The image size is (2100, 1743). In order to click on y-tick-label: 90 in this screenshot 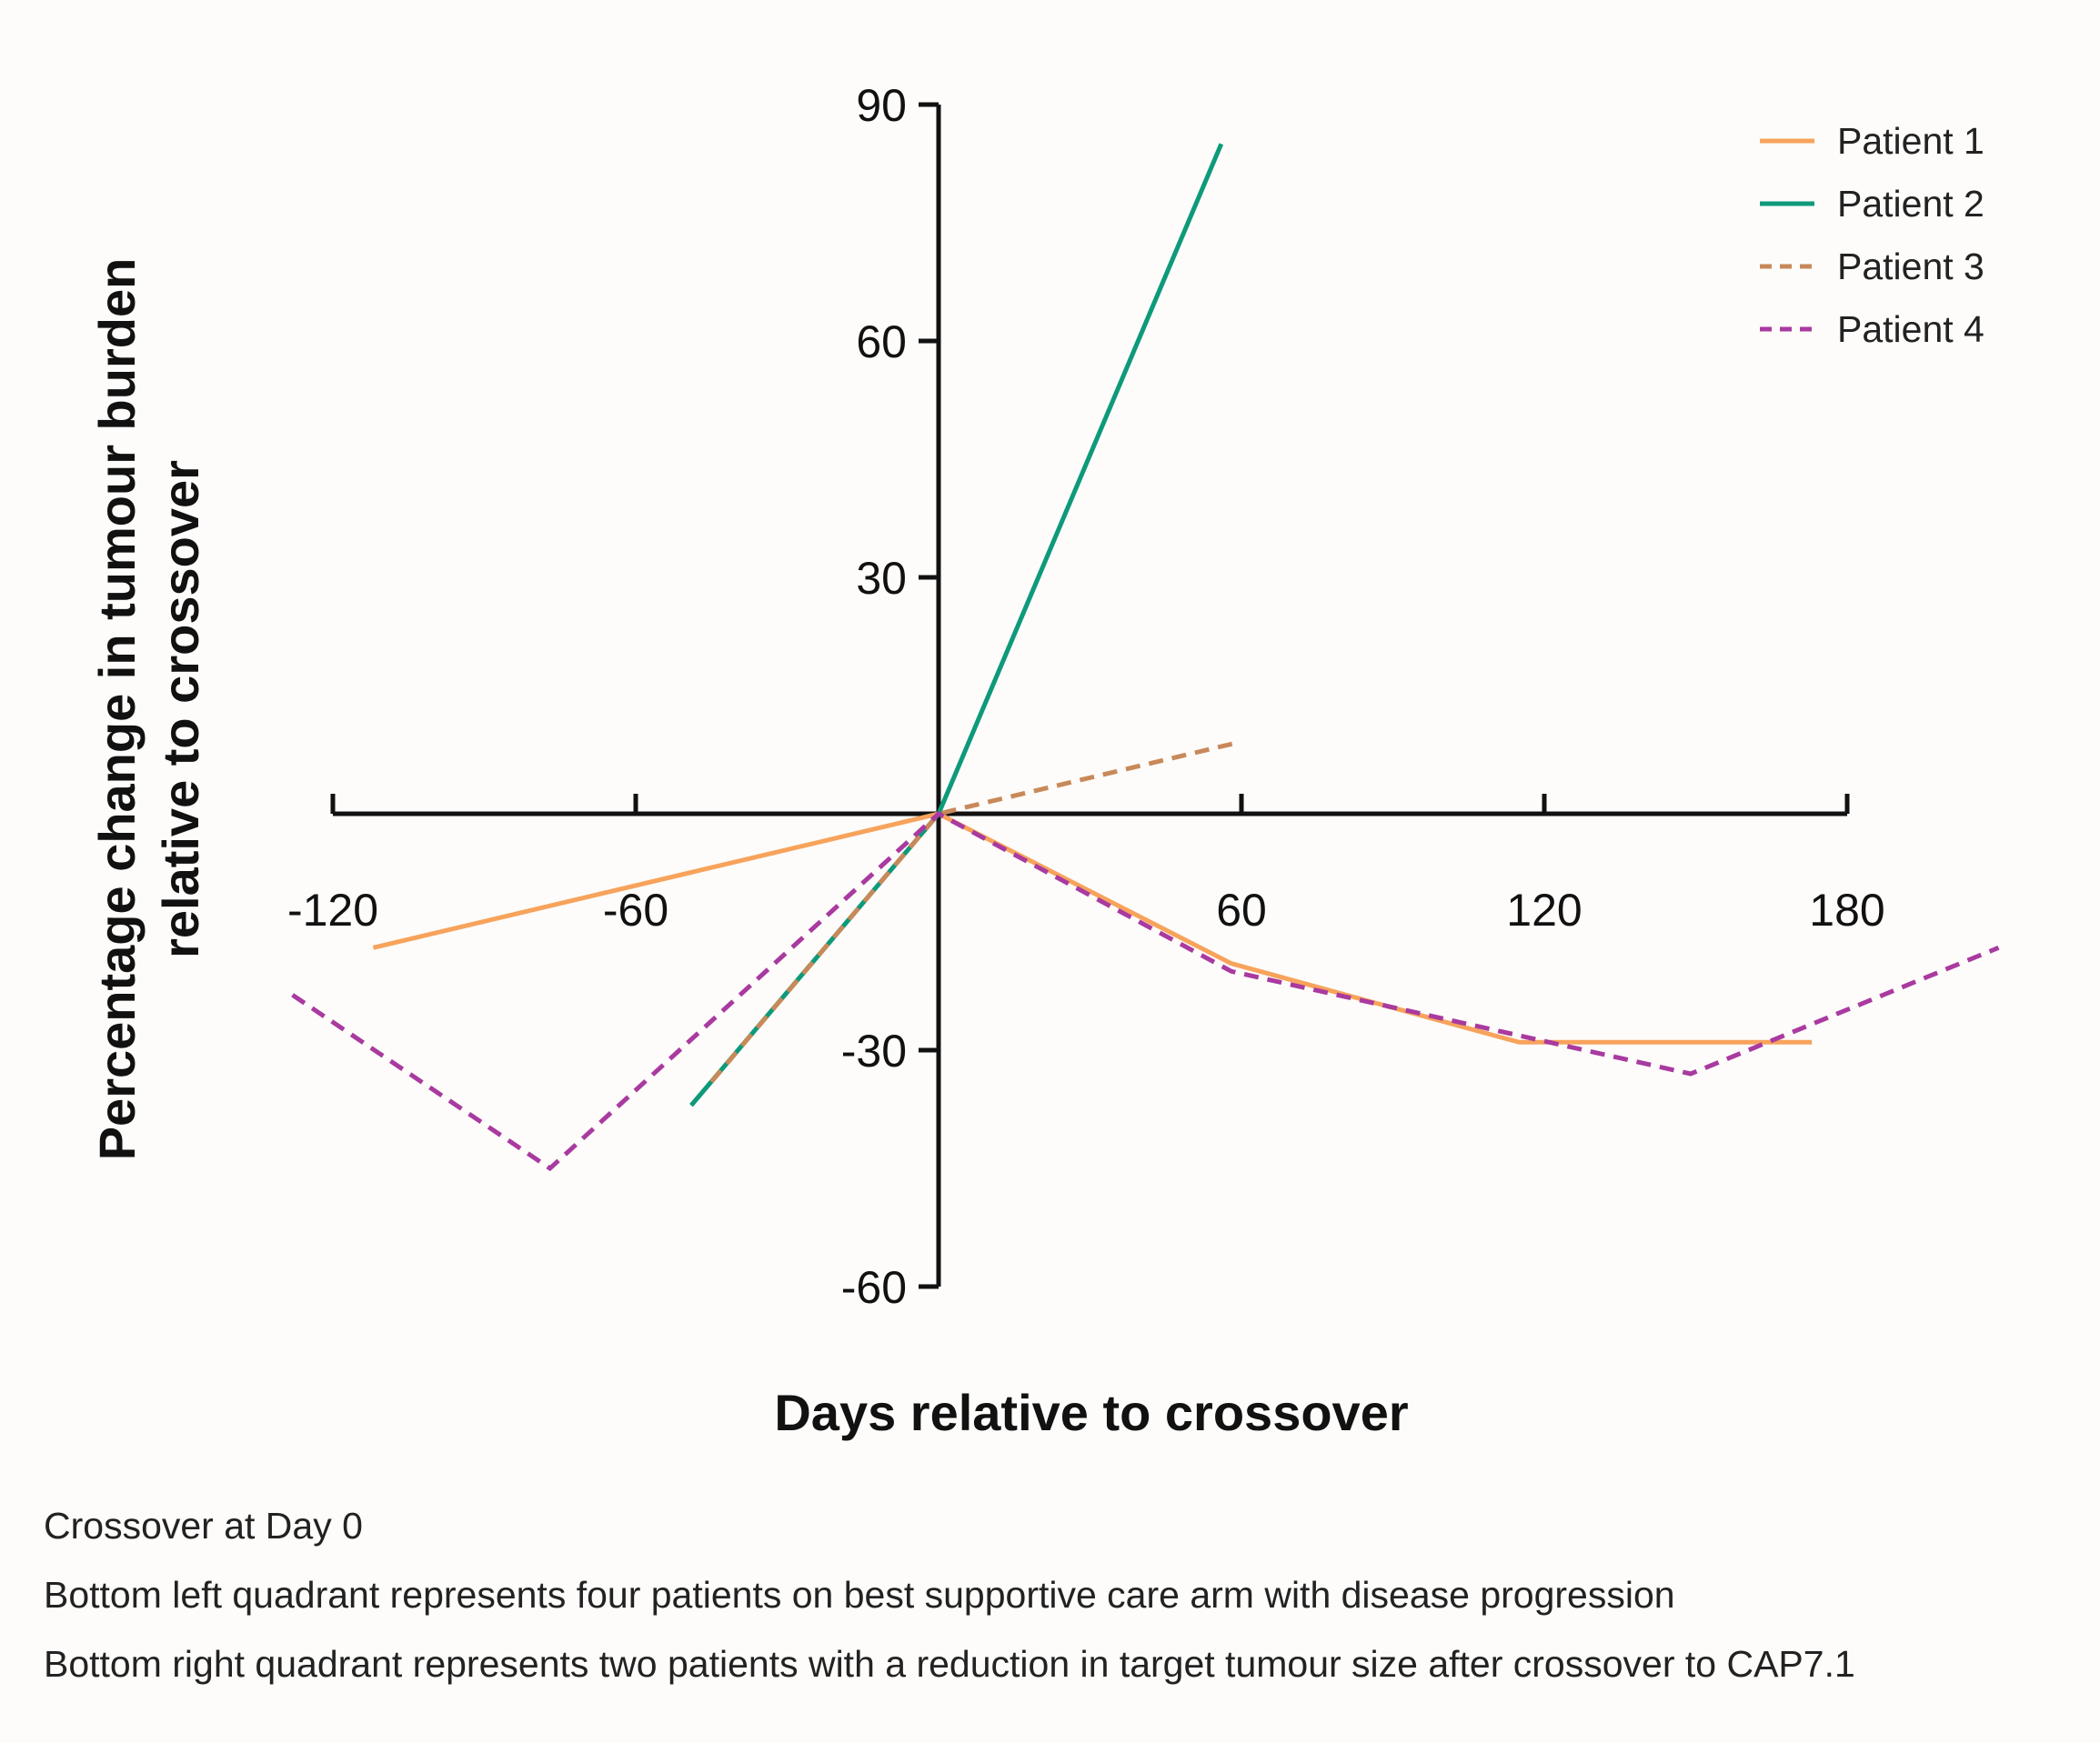, I will do `click(882, 105)`.